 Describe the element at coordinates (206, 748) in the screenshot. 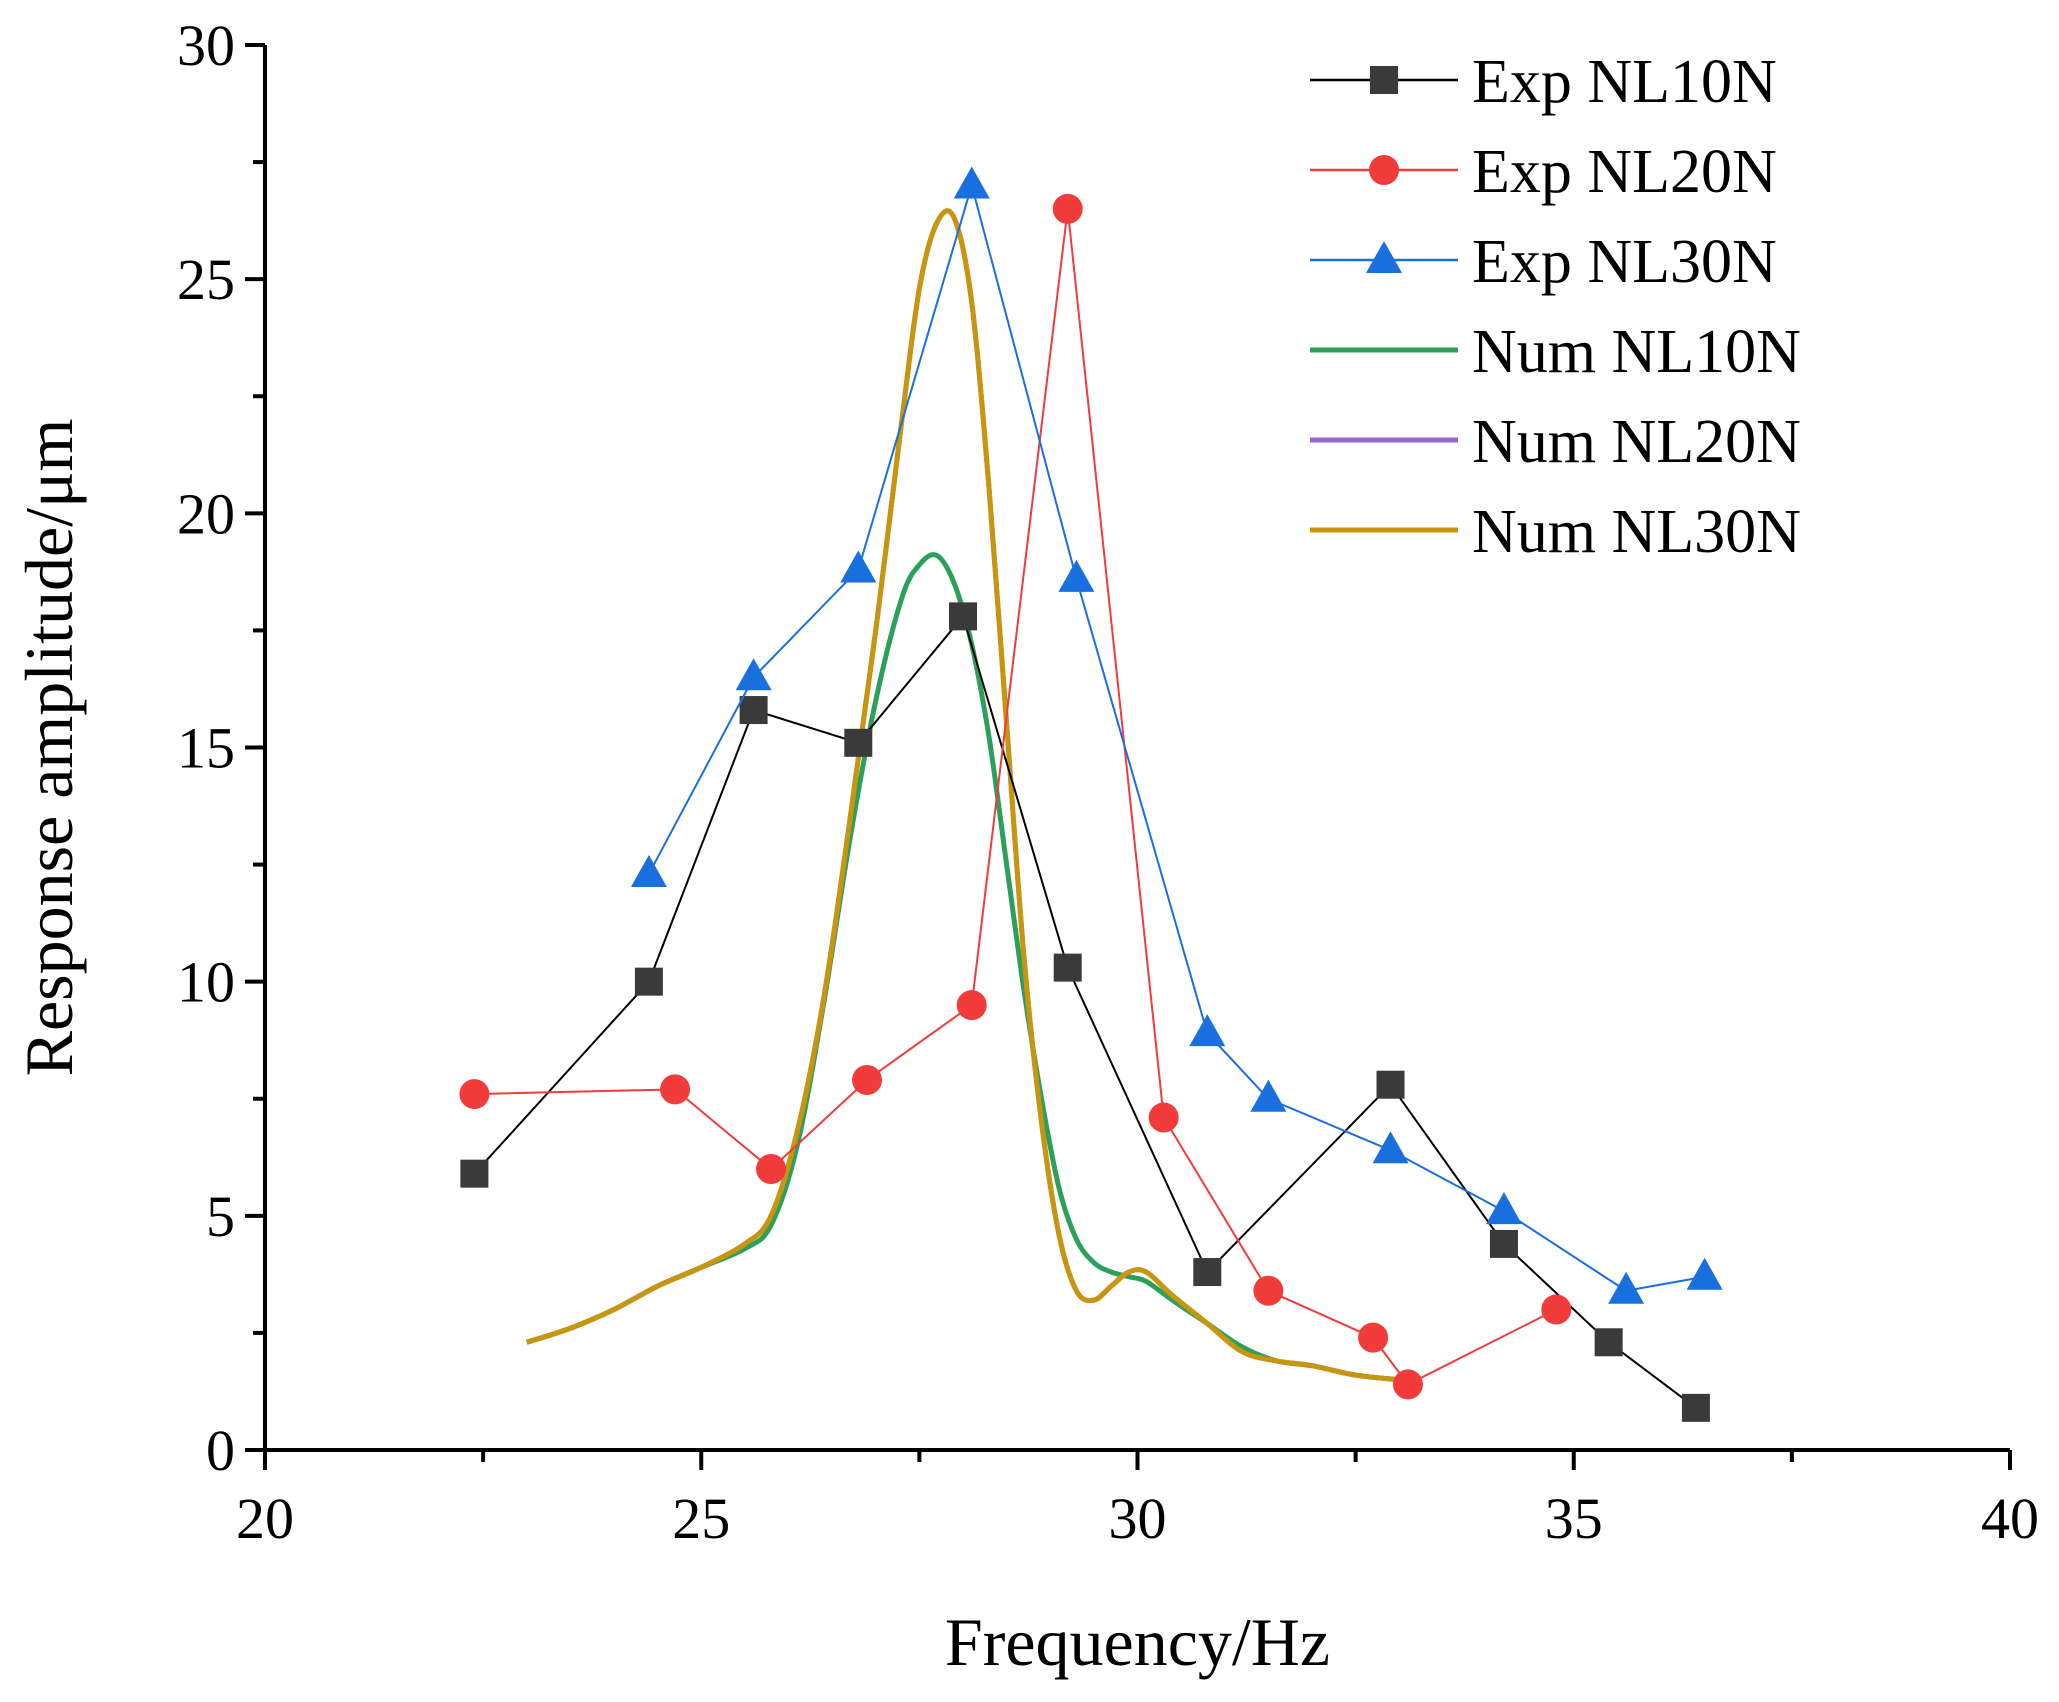

I see `y-tick-label: 15` at that location.